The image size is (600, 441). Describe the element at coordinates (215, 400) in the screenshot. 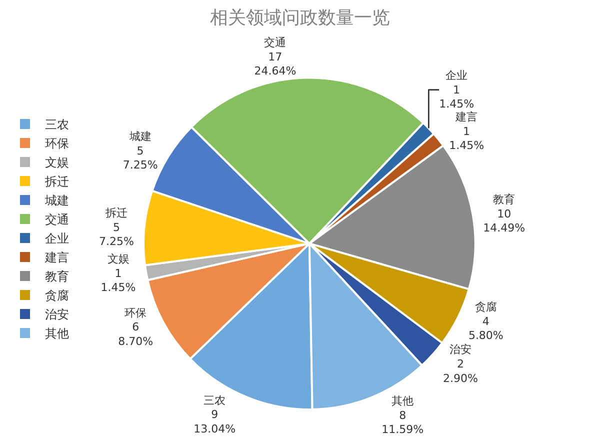

I see `slice-label: 三农` at that location.